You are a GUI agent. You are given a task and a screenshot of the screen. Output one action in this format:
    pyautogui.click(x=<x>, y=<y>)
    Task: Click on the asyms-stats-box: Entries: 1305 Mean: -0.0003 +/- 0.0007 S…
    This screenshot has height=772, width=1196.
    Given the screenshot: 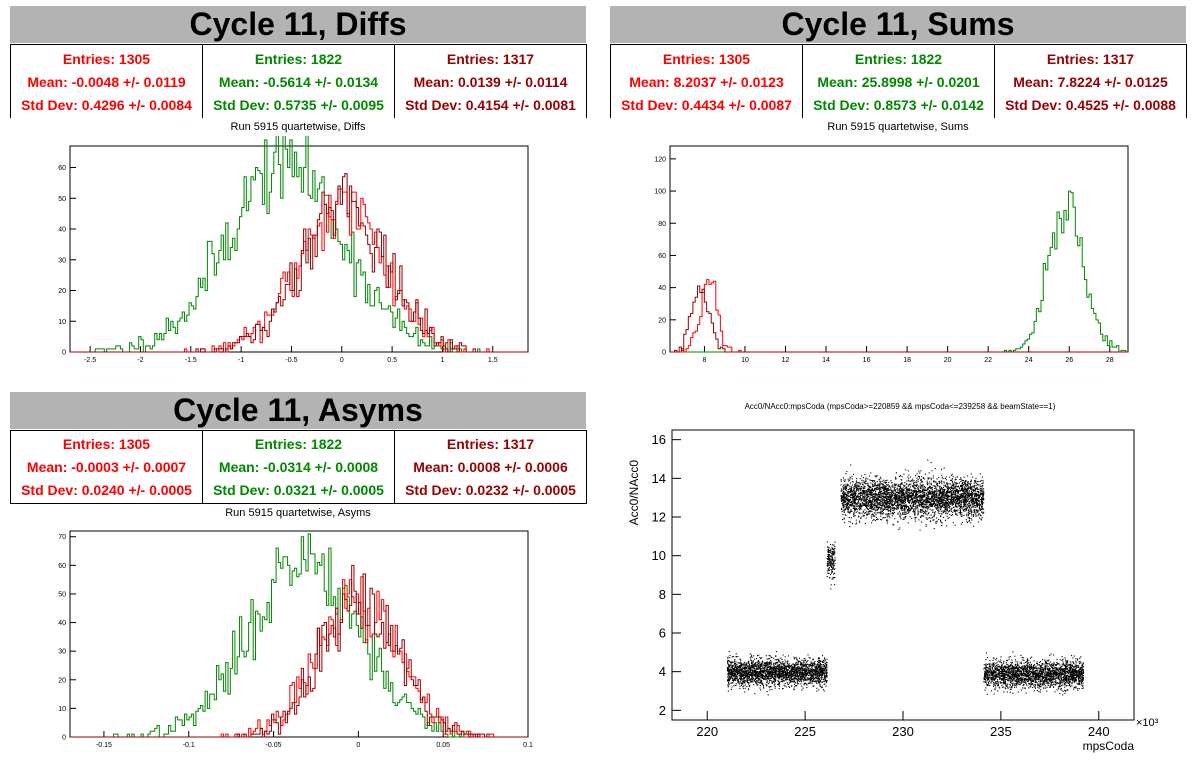 What is the action you would take?
    pyautogui.click(x=298, y=467)
    